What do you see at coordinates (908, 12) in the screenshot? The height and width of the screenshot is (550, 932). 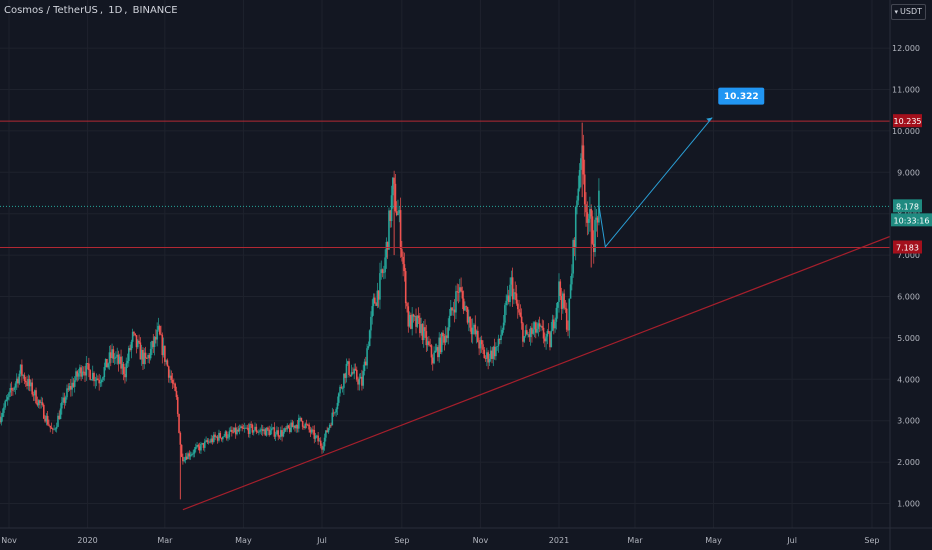 I see `currency-selector: ▾ USDT` at bounding box center [908, 12].